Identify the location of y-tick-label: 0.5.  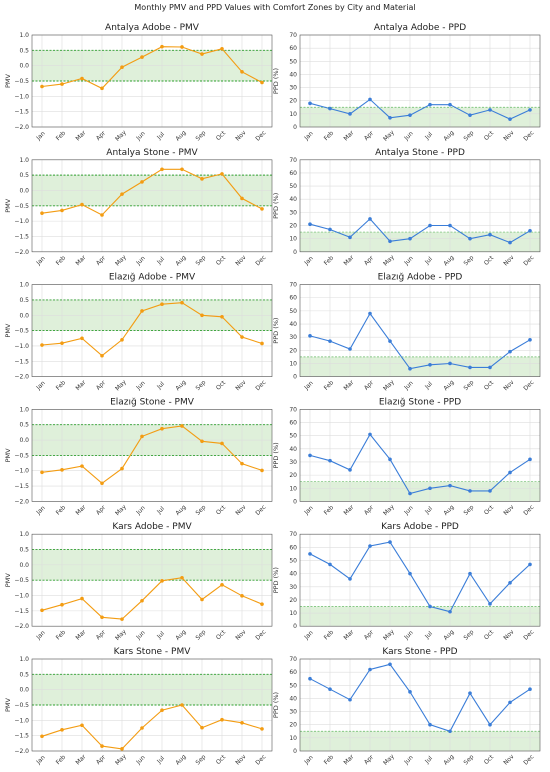
(24, 175).